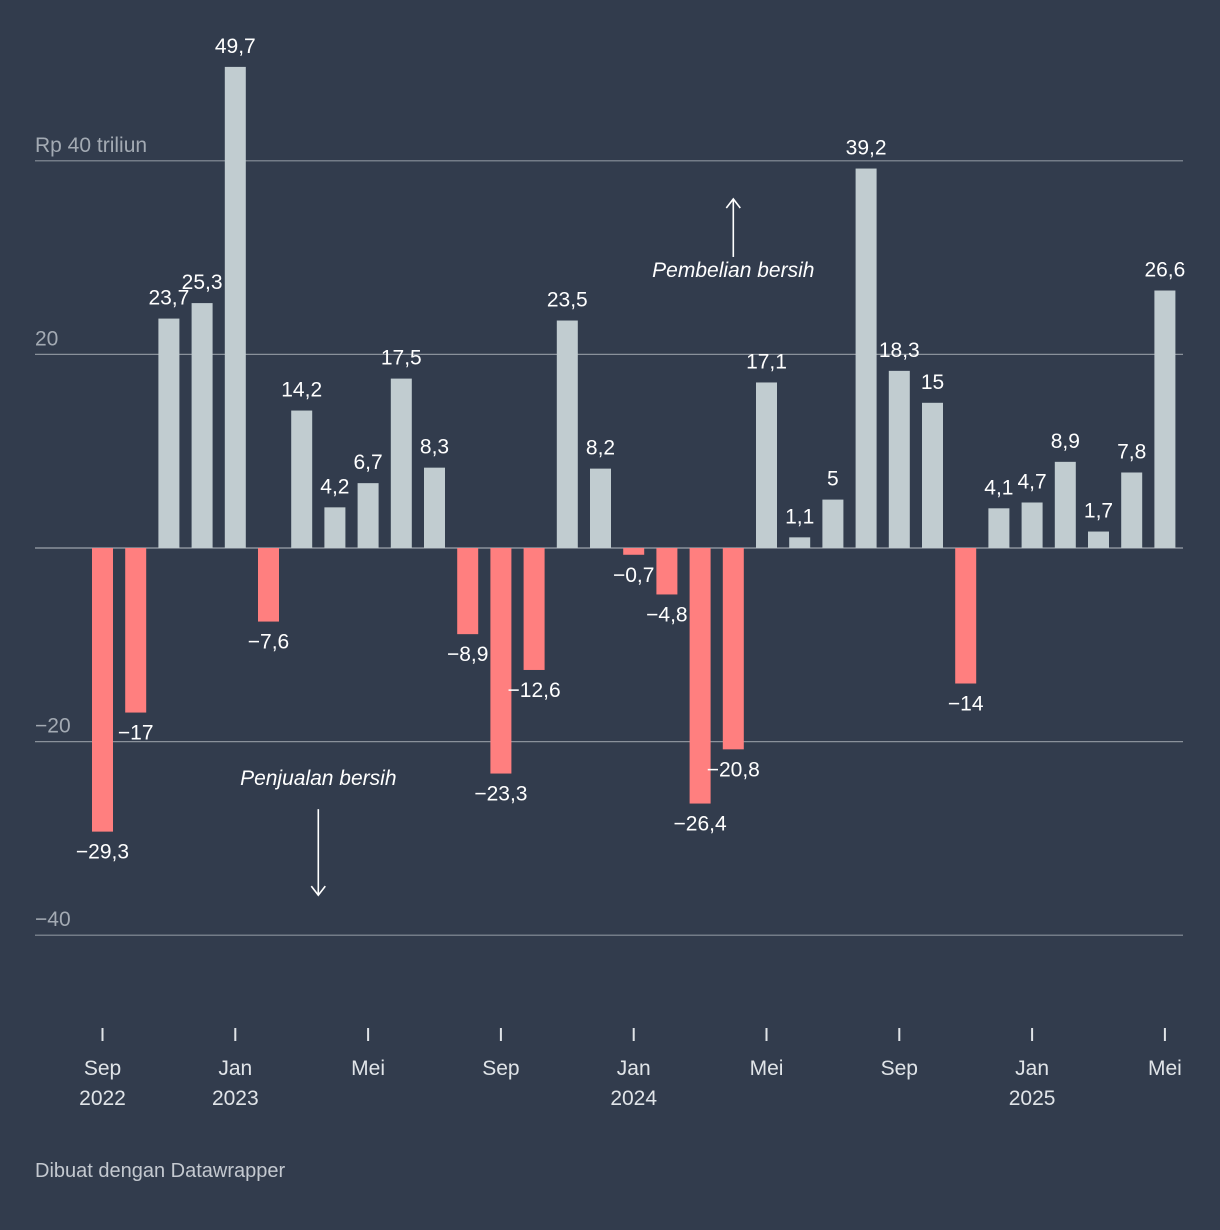 The width and height of the screenshot is (1220, 1230). I want to click on data-label: 5, so click(833, 479).